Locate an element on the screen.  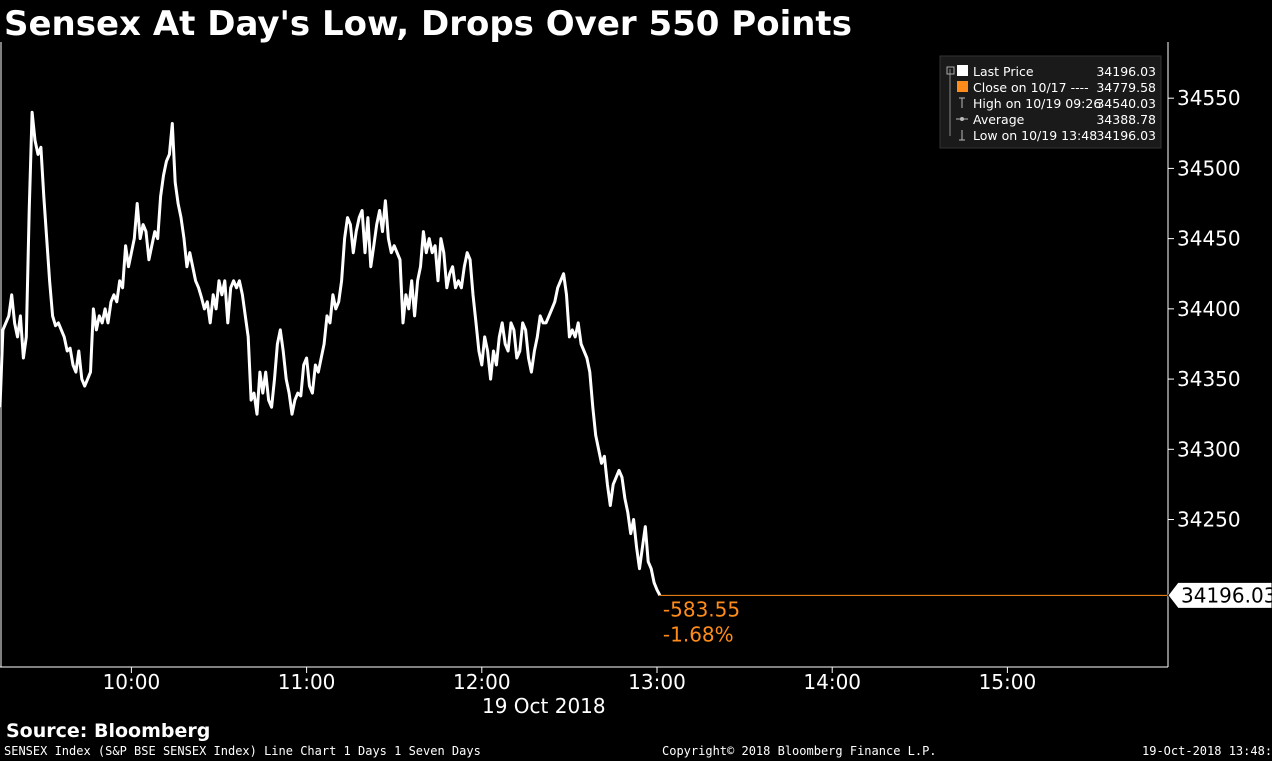
last-price-tag is located at coordinates (1219, 595).